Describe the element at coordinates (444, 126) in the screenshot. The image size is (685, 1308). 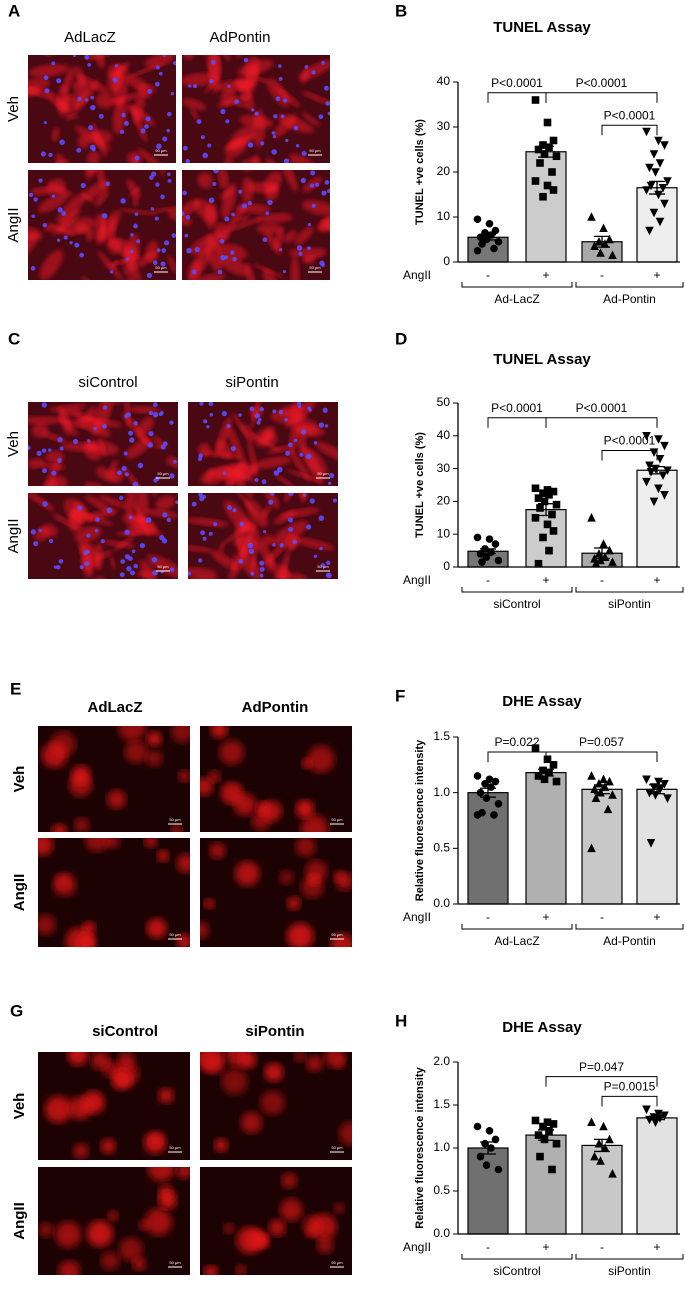
I see `y-tick-label: 30` at that location.